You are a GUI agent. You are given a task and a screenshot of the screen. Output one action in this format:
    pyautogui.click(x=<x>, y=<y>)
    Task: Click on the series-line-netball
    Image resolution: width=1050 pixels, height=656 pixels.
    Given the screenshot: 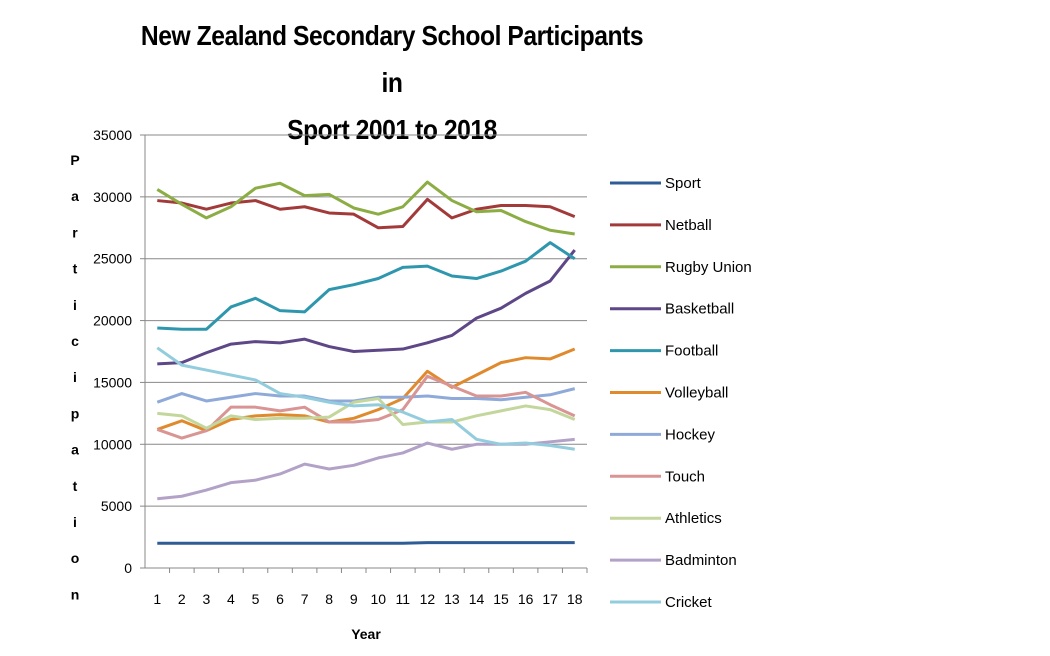 What is the action you would take?
    pyautogui.click(x=366, y=213)
    